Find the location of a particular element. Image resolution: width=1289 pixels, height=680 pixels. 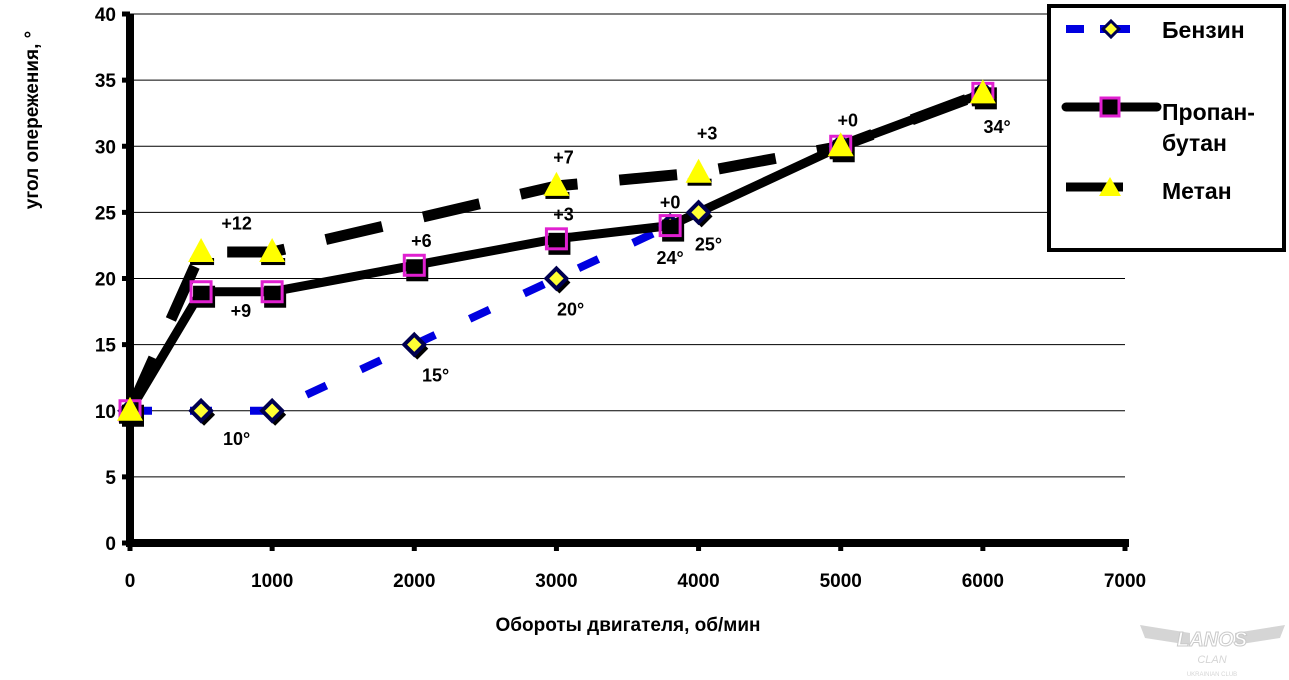

svg-text: CLAN is located at coordinates (1211, 660).